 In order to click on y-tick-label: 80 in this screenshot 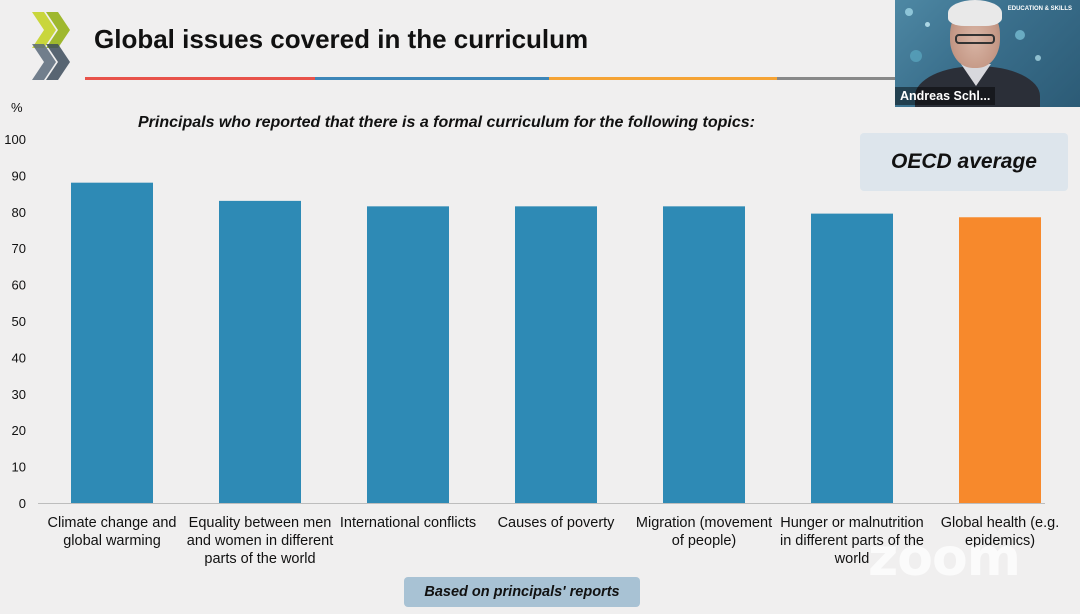, I will do `click(19, 212)`.